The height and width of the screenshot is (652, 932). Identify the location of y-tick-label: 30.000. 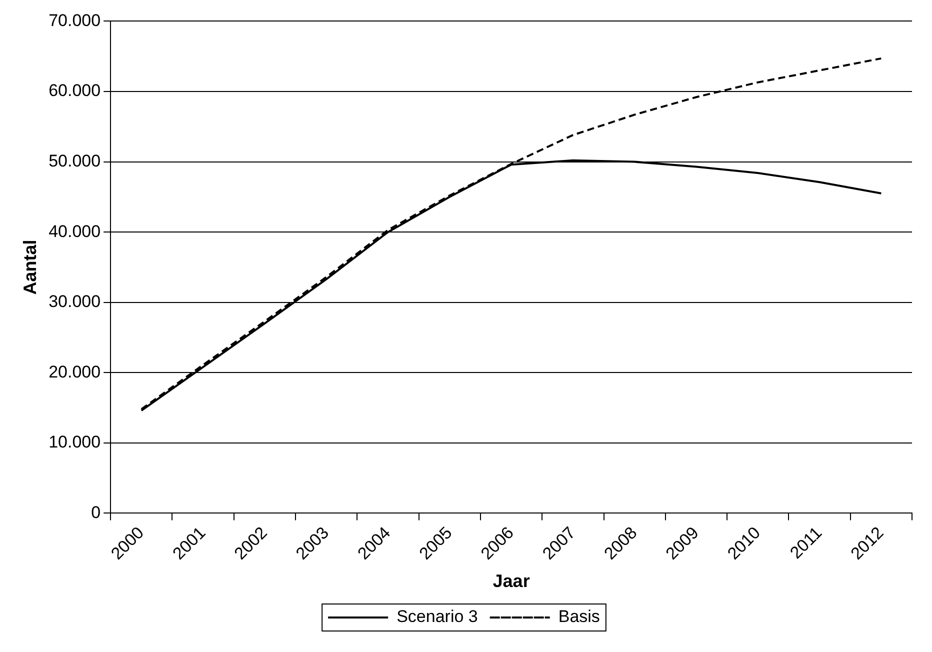
(74, 302).